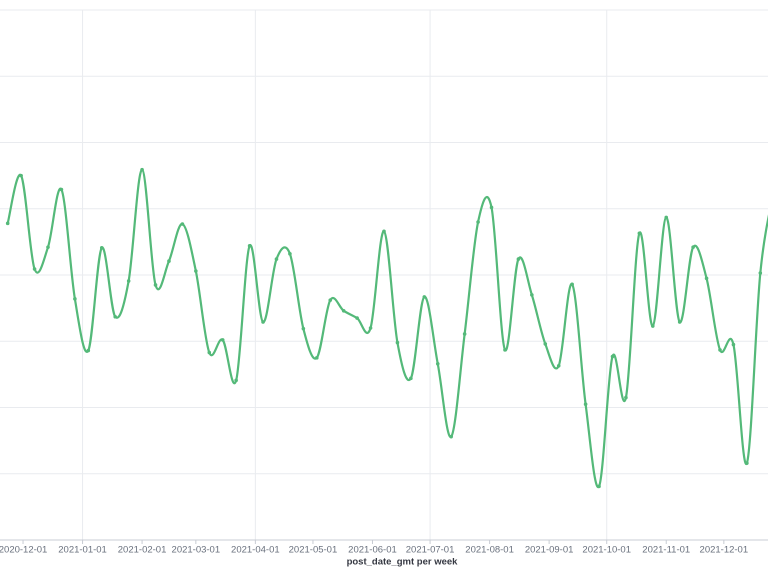 The height and width of the screenshot is (576, 768). I want to click on x-tick-label: 2021-09-01, so click(549, 550).